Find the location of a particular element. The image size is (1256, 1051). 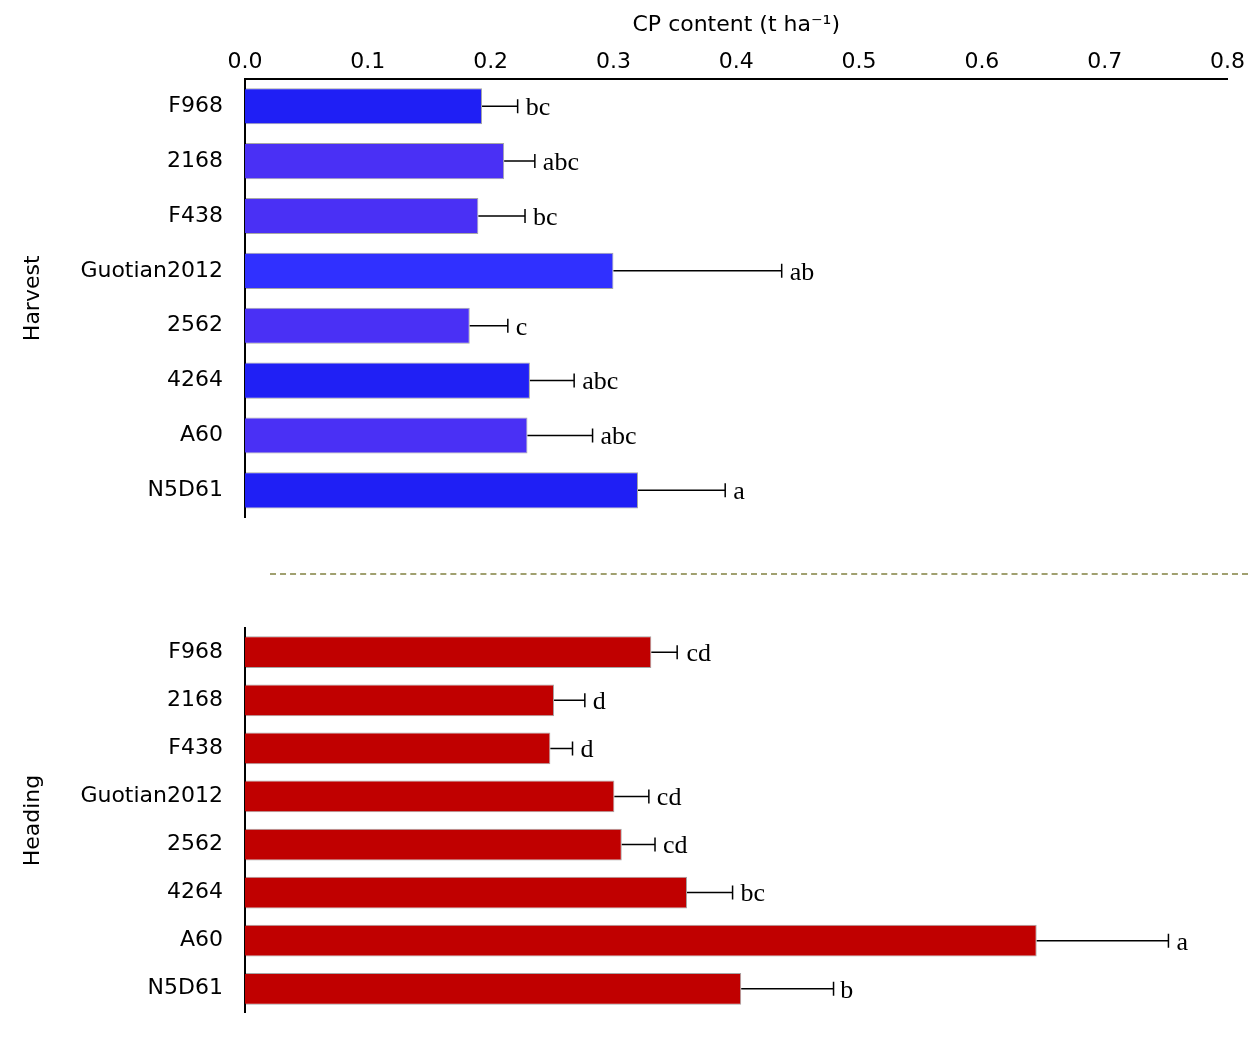

x-tick-label: 0.3 is located at coordinates (613, 61).